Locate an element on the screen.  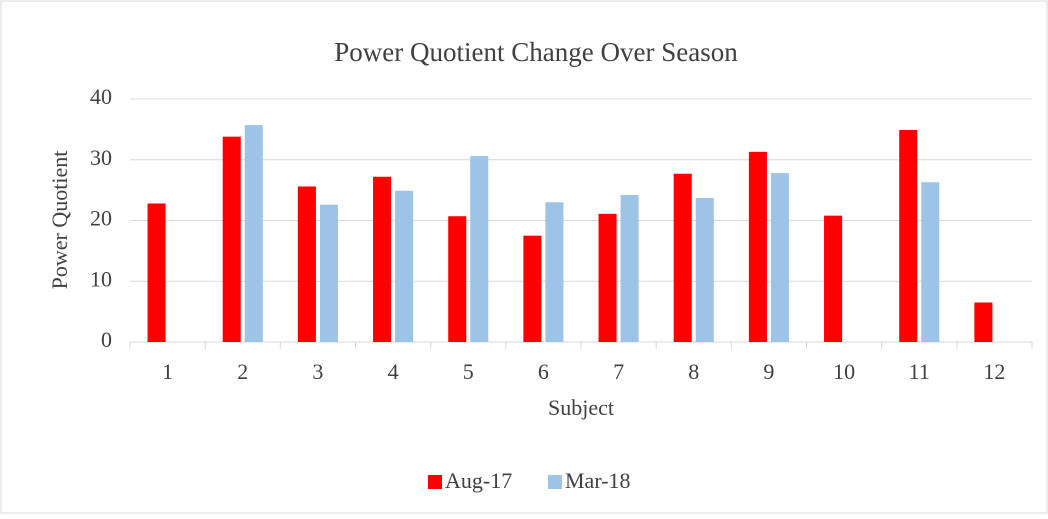
x-tick-label: 3 is located at coordinates (317, 371).